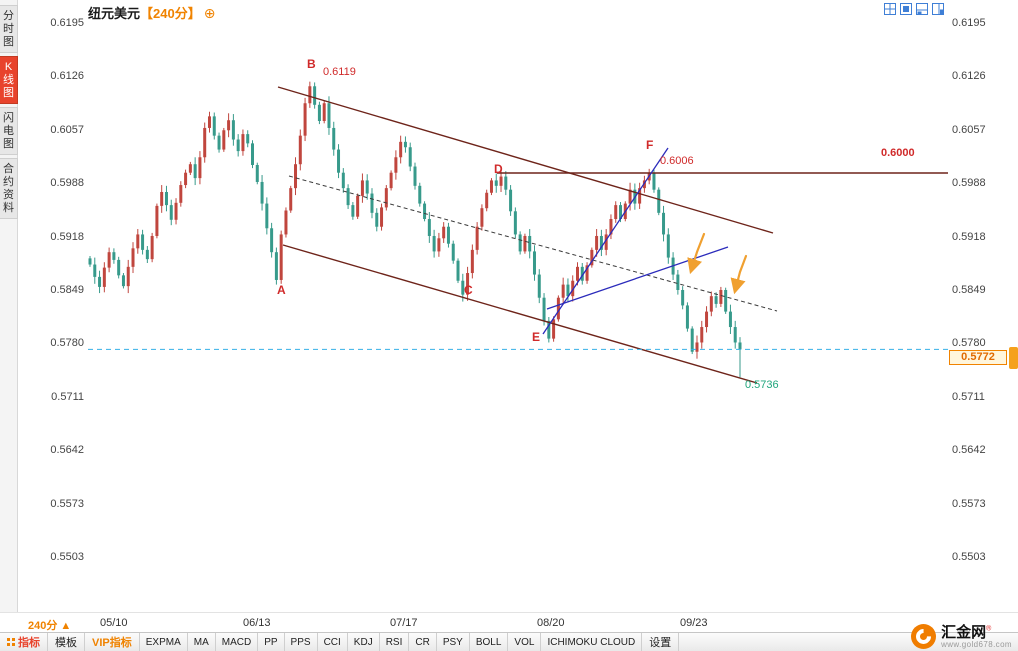 Image resolution: width=1018 pixels, height=651 pixels. I want to click on tab-contract-info: 合约资料, so click(9, 188).